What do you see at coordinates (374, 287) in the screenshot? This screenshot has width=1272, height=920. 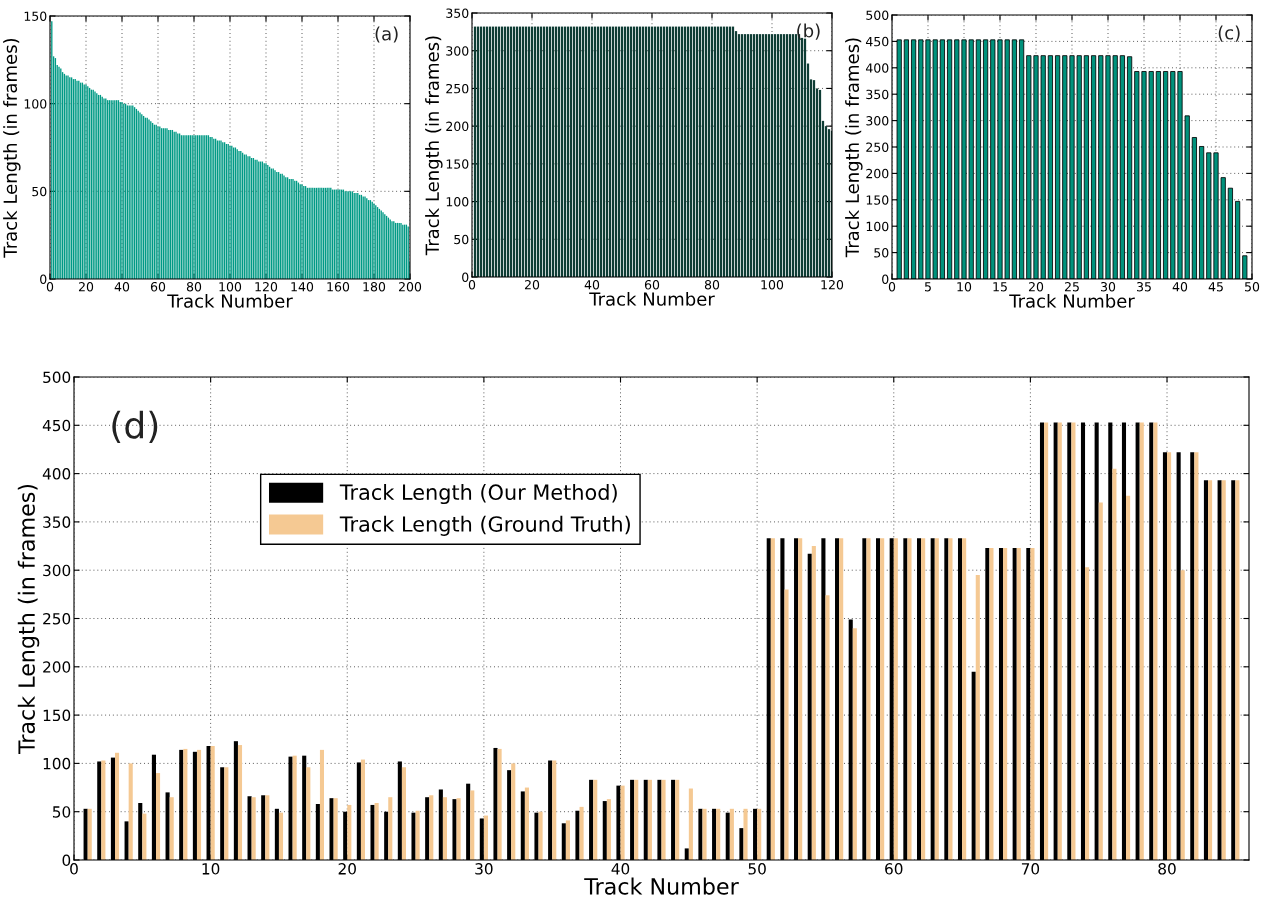 I see `x-tick-label: 180` at bounding box center [374, 287].